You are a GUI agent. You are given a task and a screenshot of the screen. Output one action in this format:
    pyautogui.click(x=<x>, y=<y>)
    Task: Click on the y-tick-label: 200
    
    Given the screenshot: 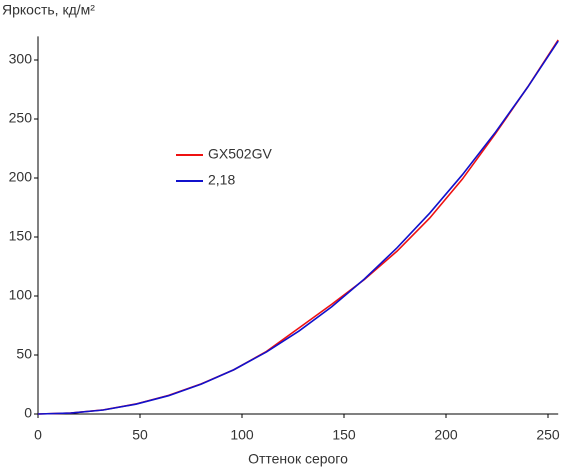 What is the action you would take?
    pyautogui.click(x=21, y=177)
    